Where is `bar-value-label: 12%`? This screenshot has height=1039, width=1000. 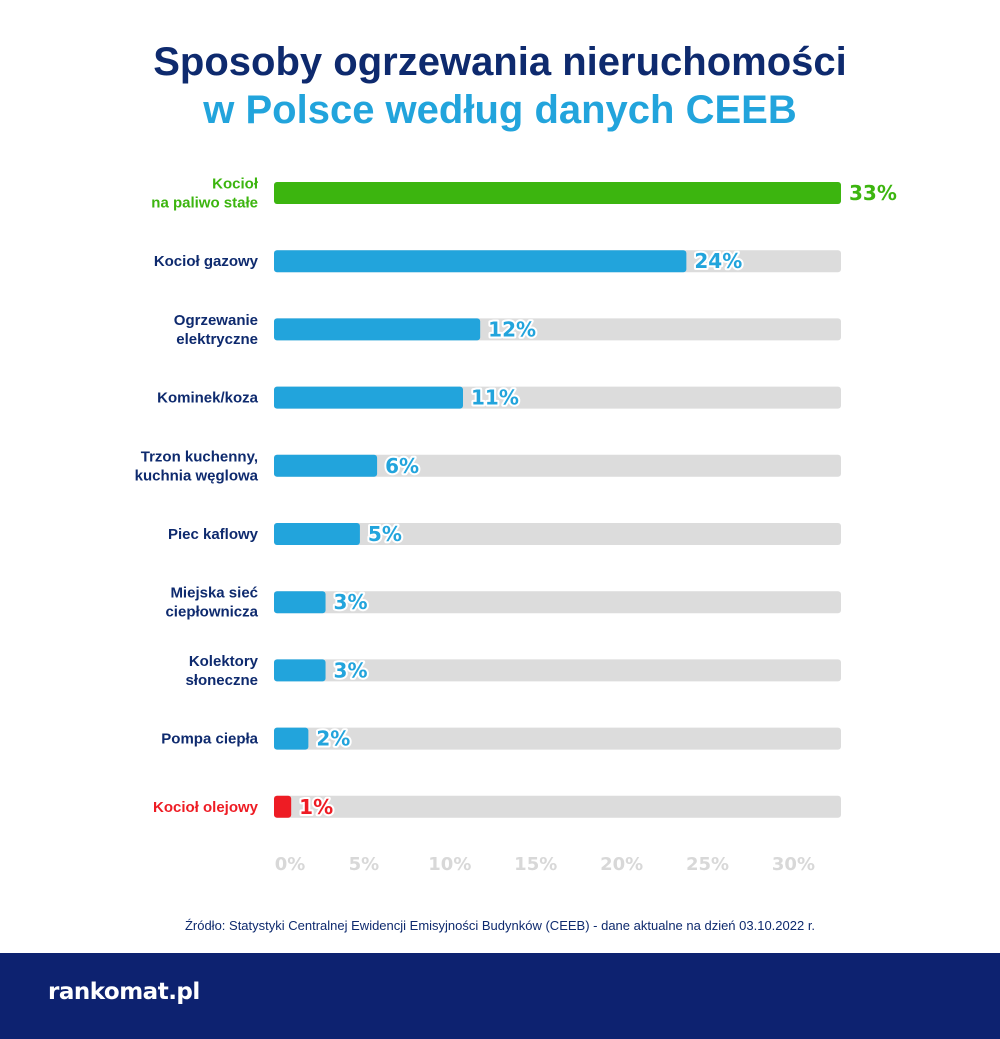 bar-value-label: 12% is located at coordinates (512, 329).